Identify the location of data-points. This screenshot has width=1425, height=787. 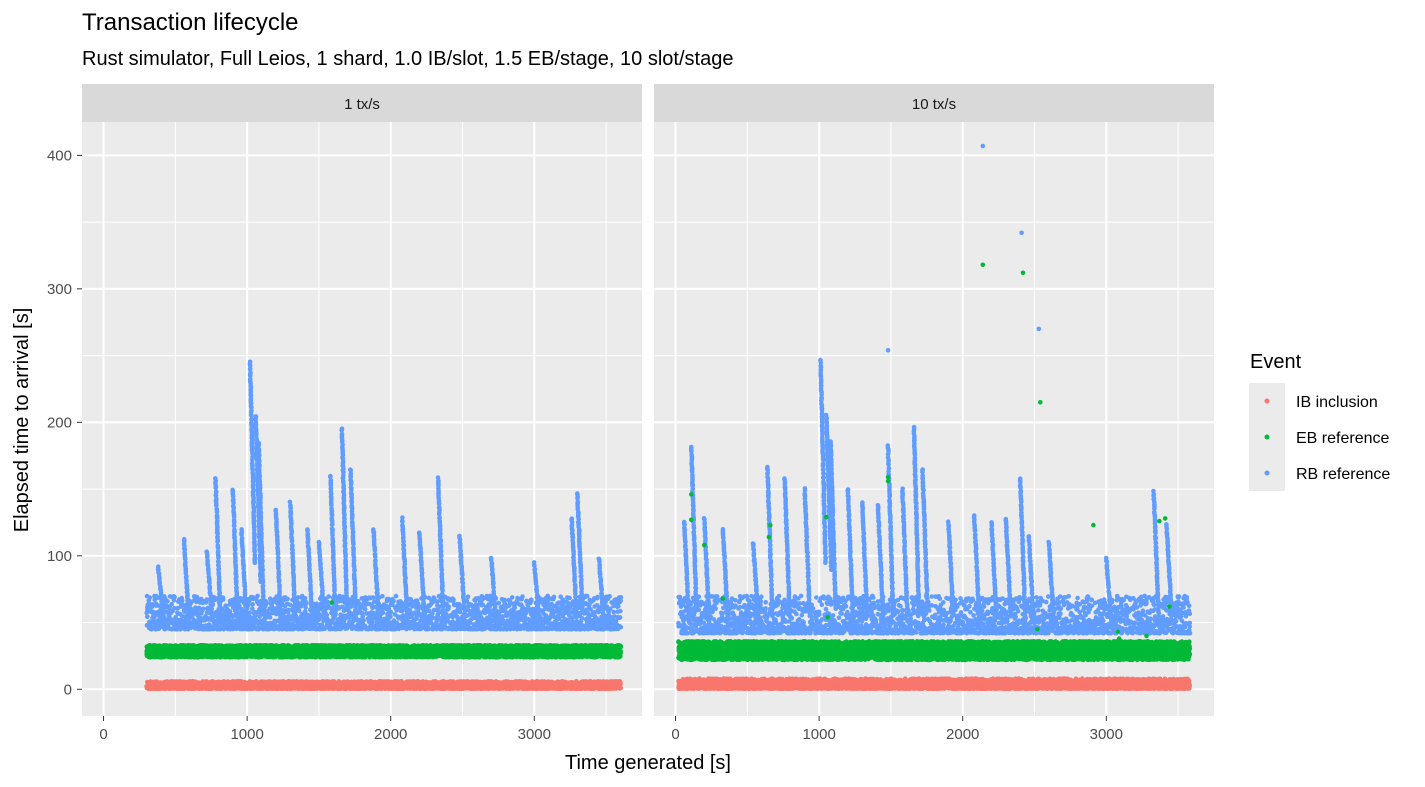
(384, 525).